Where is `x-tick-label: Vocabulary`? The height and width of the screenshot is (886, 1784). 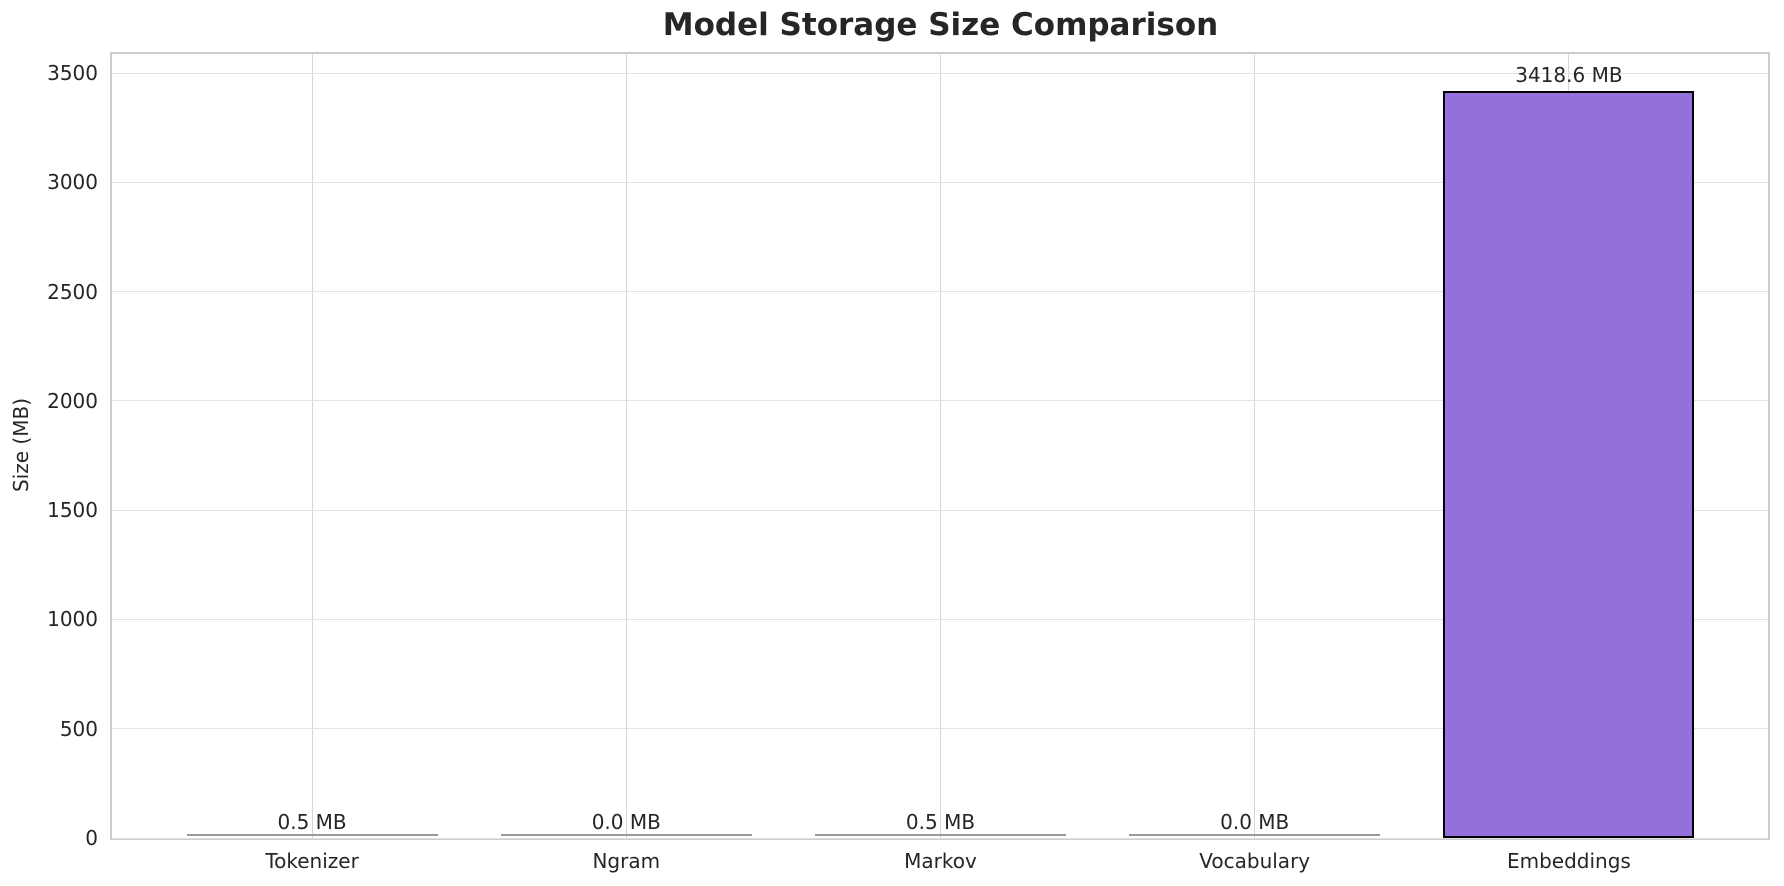
x-tick-label: Vocabulary is located at coordinates (1255, 861).